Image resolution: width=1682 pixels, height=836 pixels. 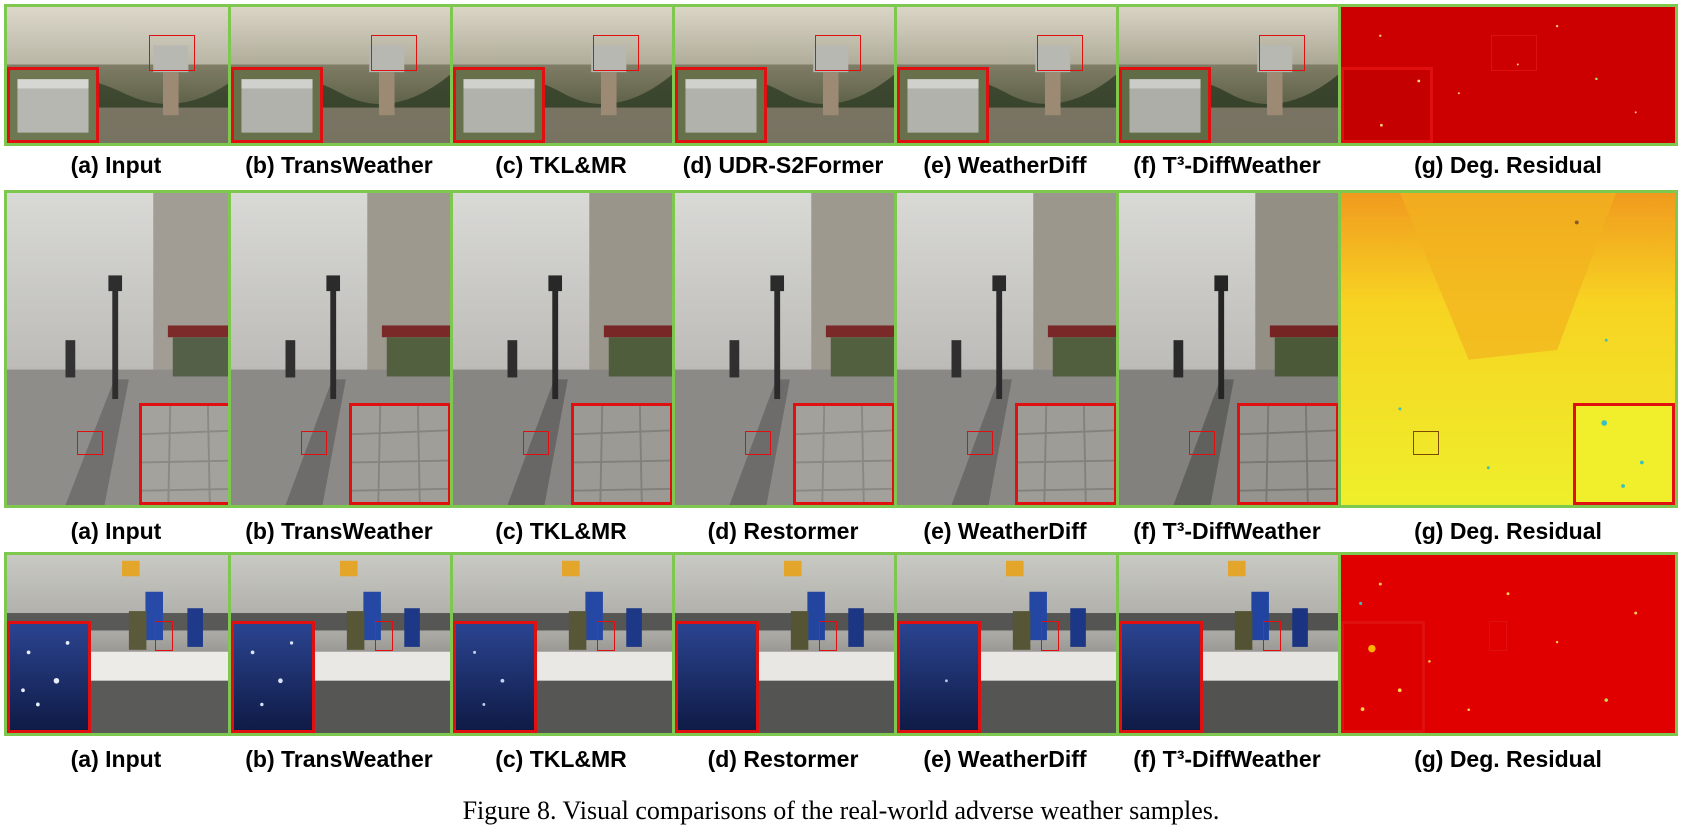 What do you see at coordinates (1508, 75) in the screenshot?
I see `panel-deg-residual-haze` at bounding box center [1508, 75].